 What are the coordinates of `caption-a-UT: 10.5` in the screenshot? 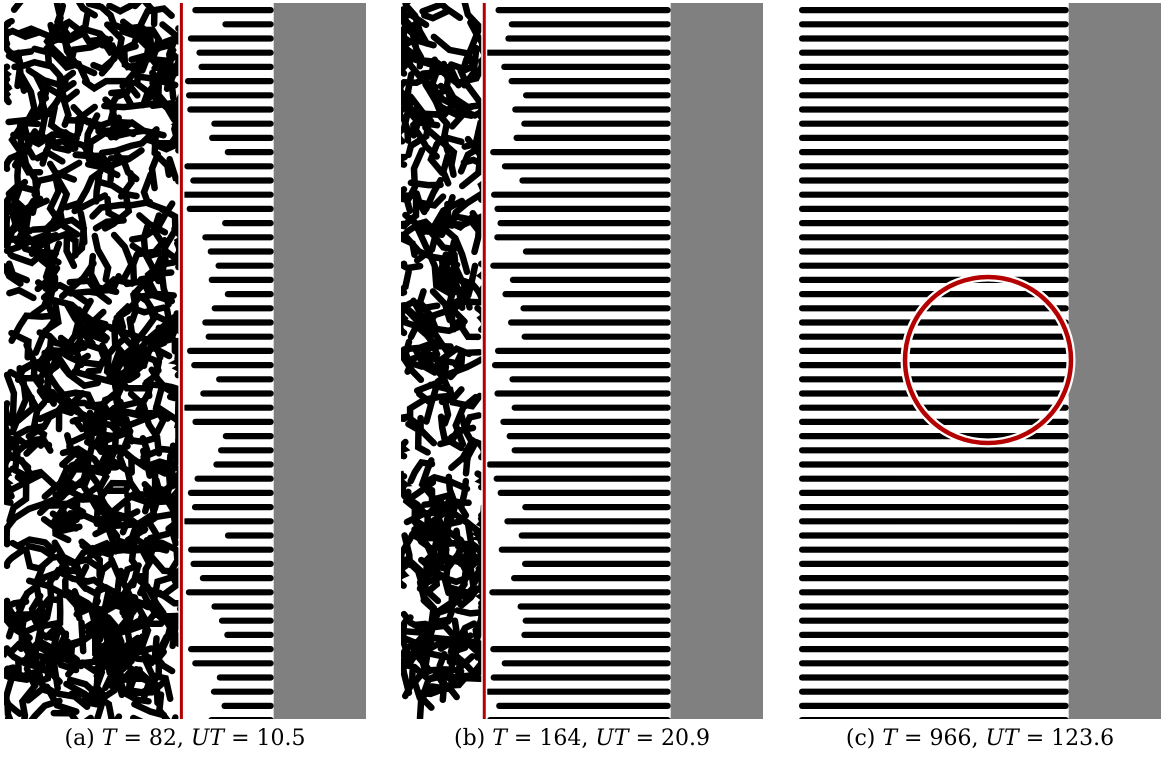 It's located at (281, 738).